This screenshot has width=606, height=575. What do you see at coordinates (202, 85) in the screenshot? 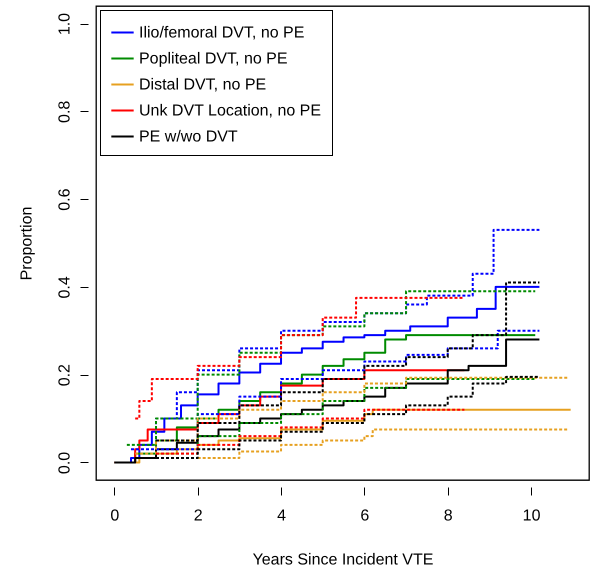
I see `legend-label: Distal DVT, no PE` at bounding box center [202, 85].